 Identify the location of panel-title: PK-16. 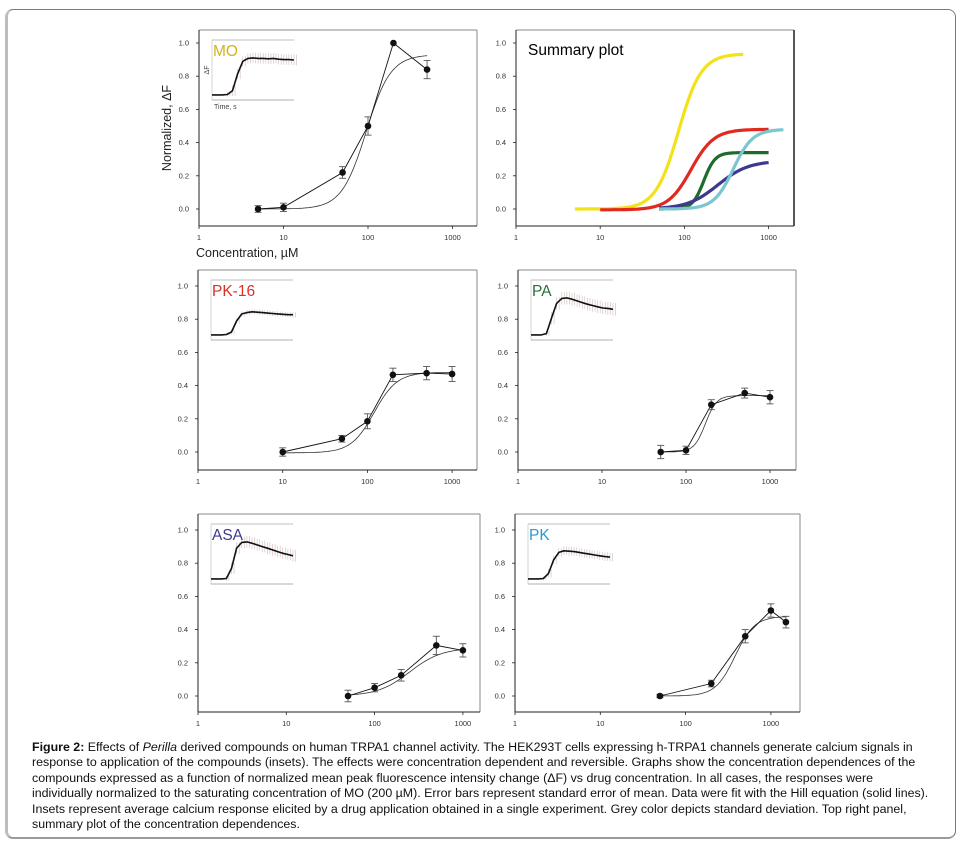
(233, 291).